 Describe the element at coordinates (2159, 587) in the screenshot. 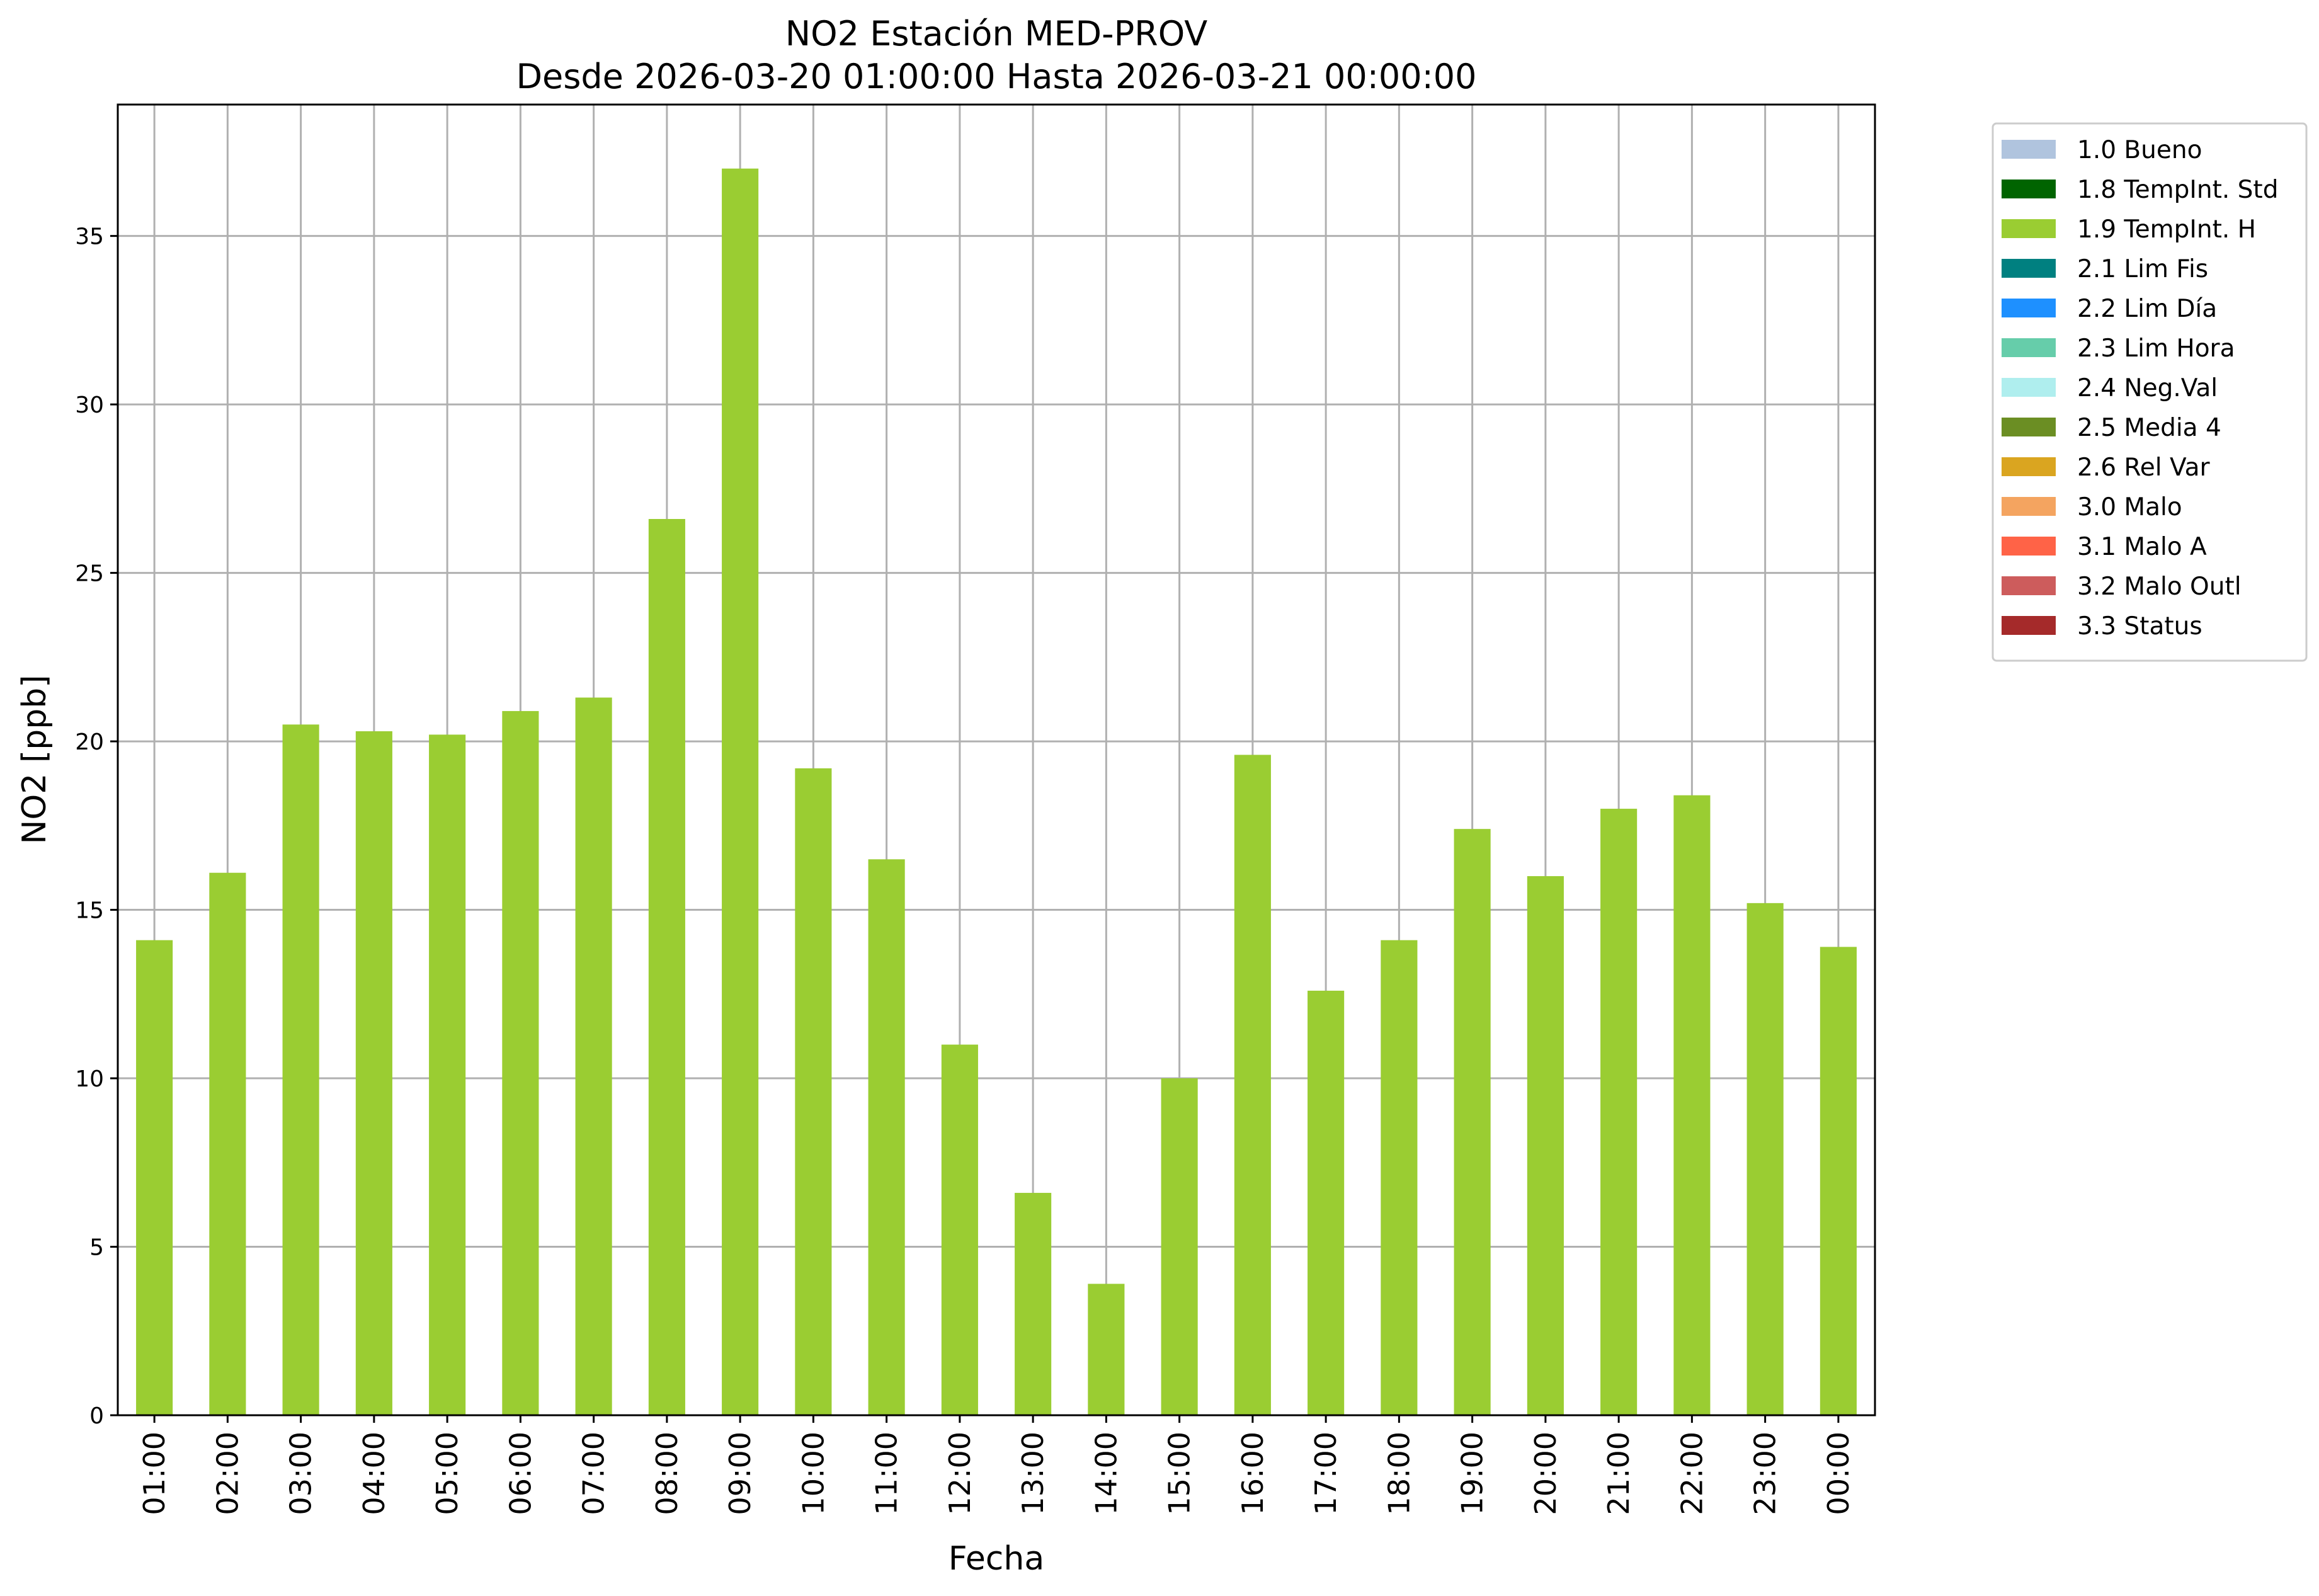

I see `legend-entry-label: 3.2 Malo Outl` at that location.